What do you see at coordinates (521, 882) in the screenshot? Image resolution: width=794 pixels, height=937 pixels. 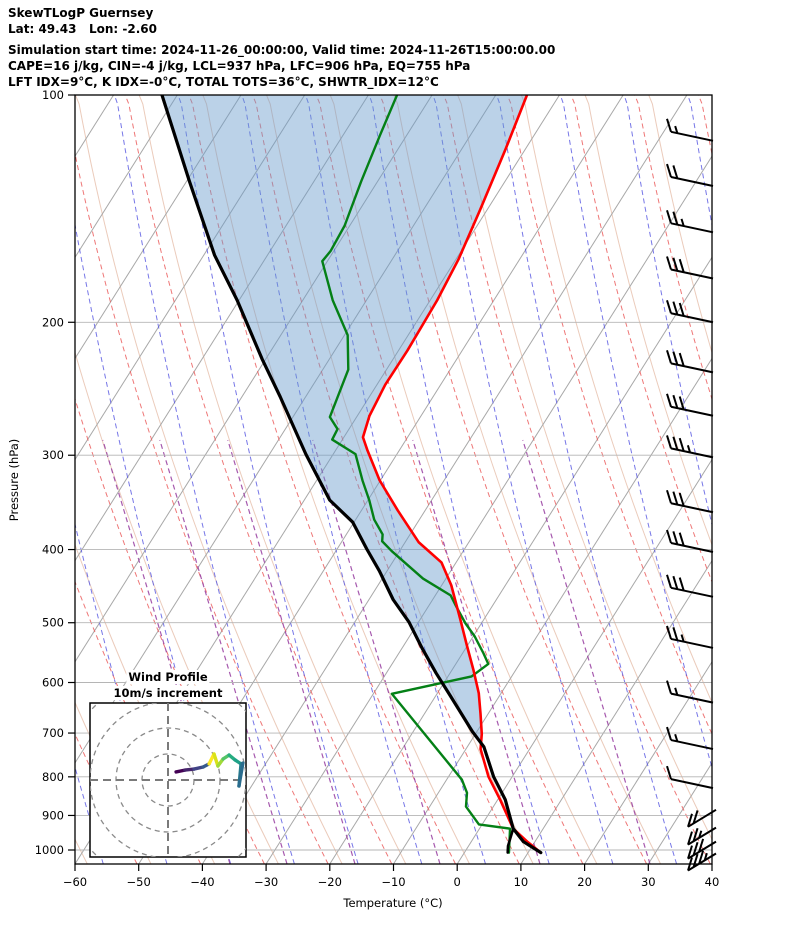 I see `svg-text: 10` at bounding box center [521, 882].